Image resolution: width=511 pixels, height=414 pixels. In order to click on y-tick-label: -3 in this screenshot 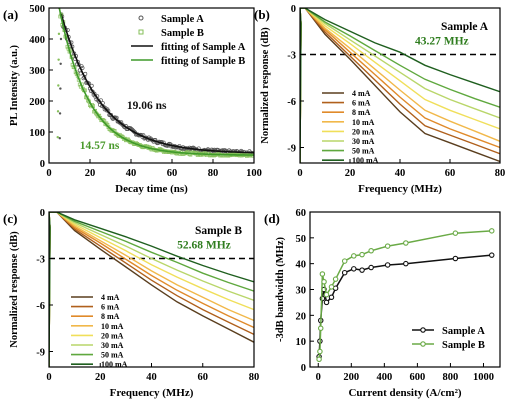, I will do `click(291, 56)`.